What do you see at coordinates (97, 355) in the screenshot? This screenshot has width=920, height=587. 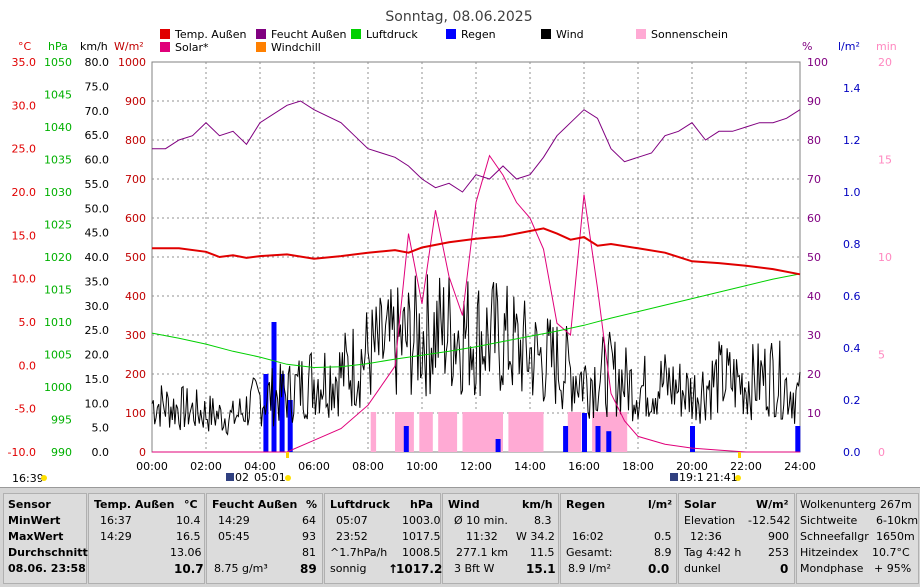 I see `wind-tick-label: 20.0` at bounding box center [97, 355].